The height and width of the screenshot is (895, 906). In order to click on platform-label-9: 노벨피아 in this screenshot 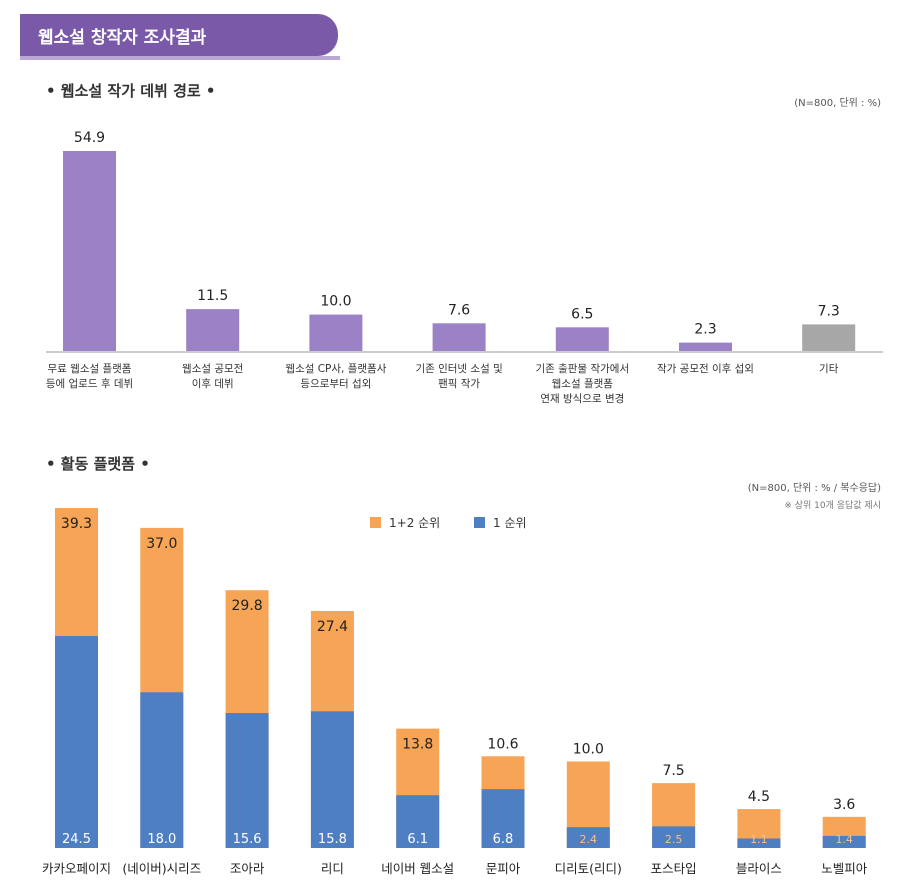, I will do `click(844, 868)`.